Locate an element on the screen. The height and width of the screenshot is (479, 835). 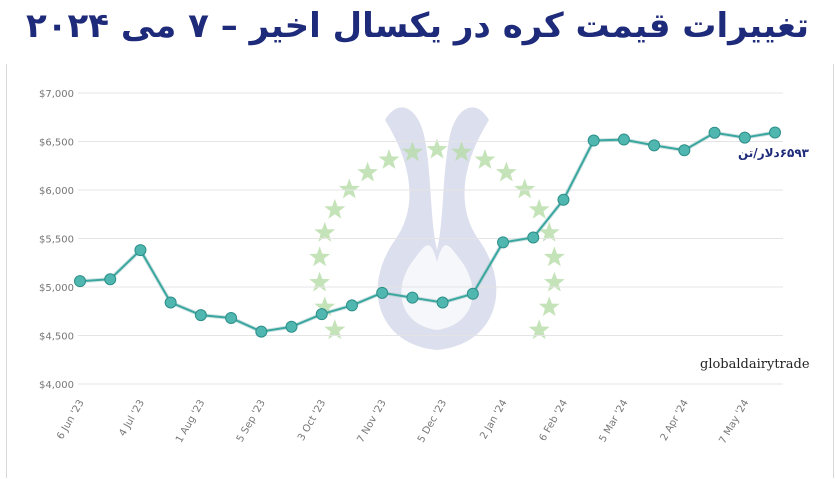
x-tick-label: 4 Jul '23 is located at coordinates (132, 418).